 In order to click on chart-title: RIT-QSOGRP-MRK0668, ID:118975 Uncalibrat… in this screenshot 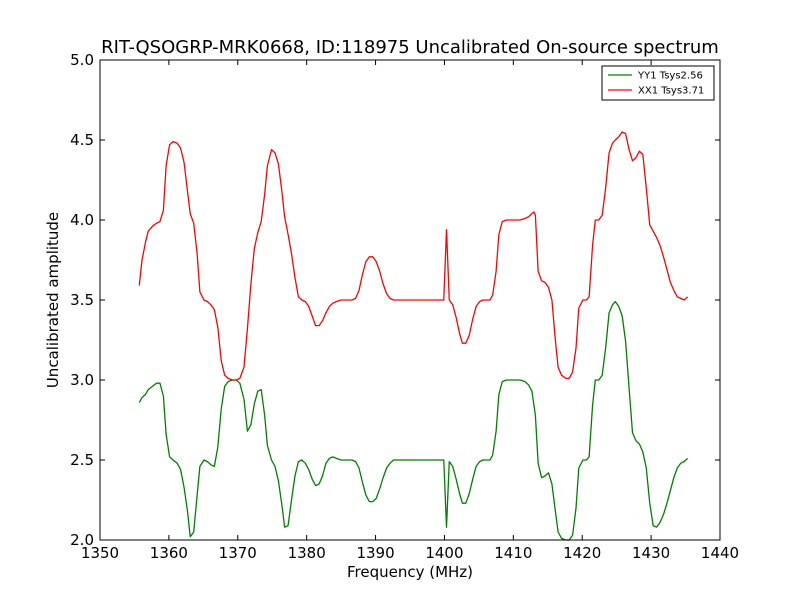, I will do `click(410, 47)`.